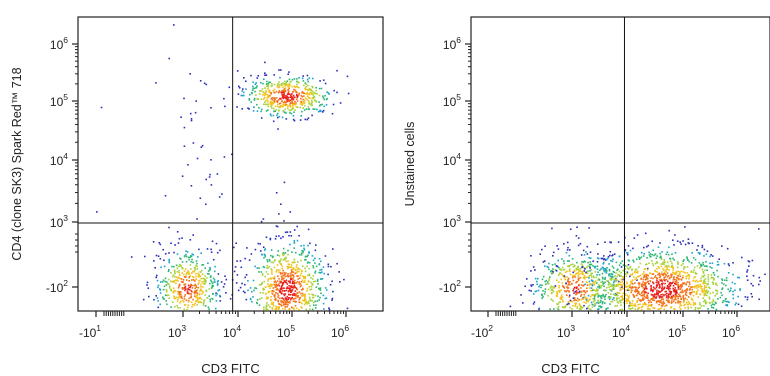 This screenshot has height=376, width=770. What do you see at coordinates (450, 286) in the screenshot?
I see `y-tick-label: -102` at bounding box center [450, 286].